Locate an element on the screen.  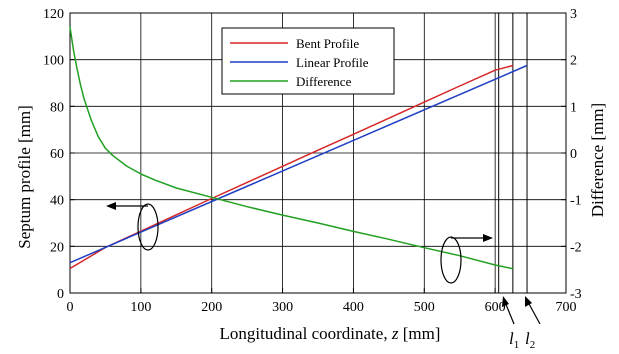
right-axis-indicator is located at coordinates (466, 259).